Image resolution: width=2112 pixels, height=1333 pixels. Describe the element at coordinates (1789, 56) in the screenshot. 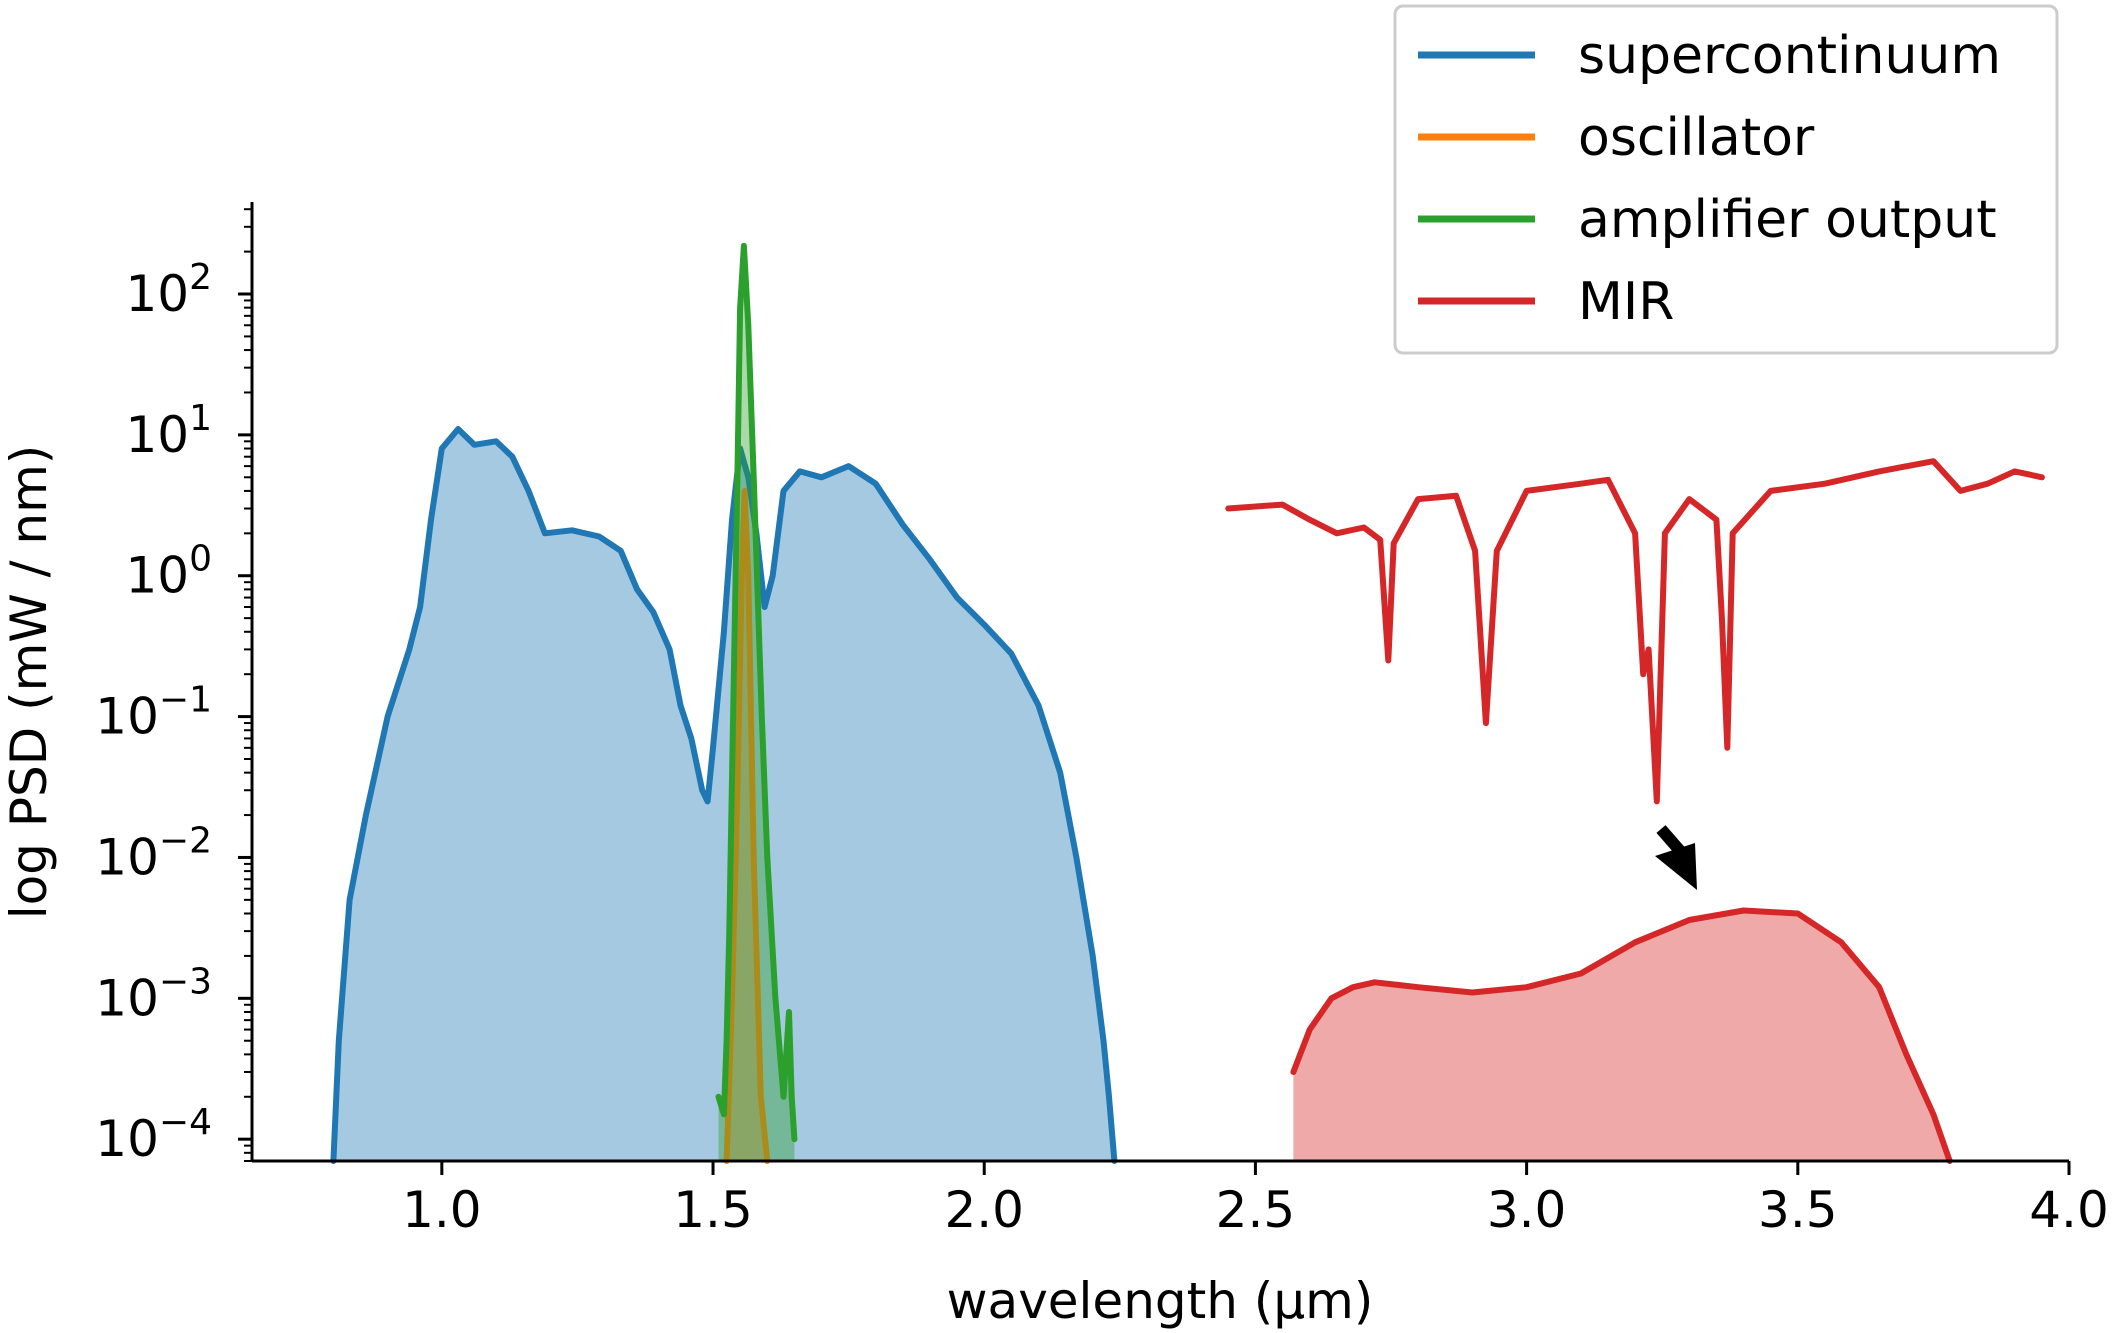

I see `legend-label: supercontinuum` at that location.